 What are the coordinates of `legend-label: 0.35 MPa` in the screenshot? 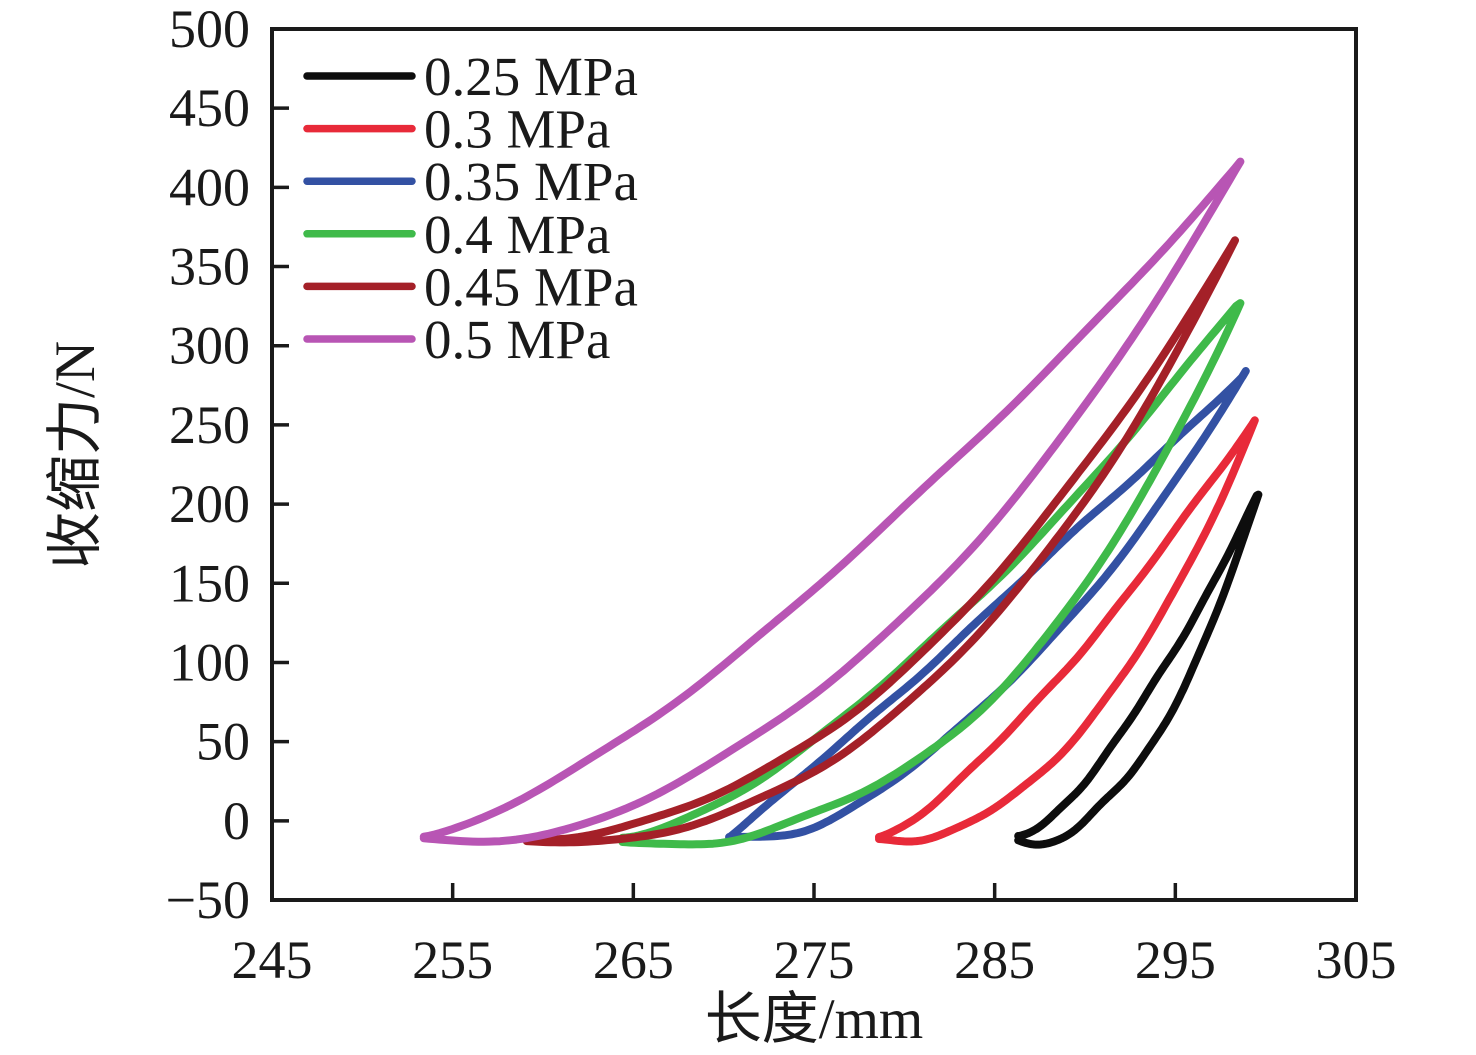 It's located at (531, 181).